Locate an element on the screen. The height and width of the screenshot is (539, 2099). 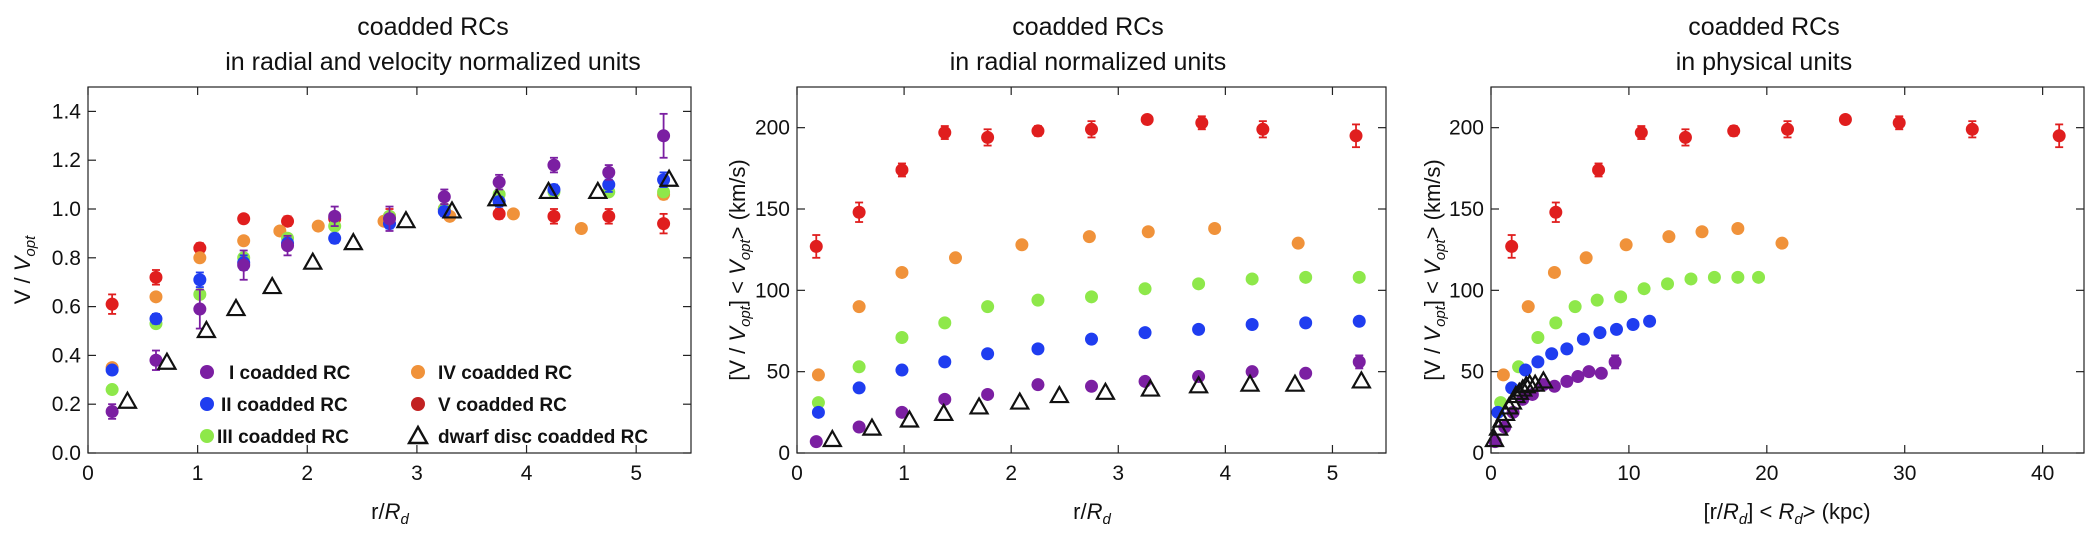
series-dwarf is located at coordinates (1519, 409).